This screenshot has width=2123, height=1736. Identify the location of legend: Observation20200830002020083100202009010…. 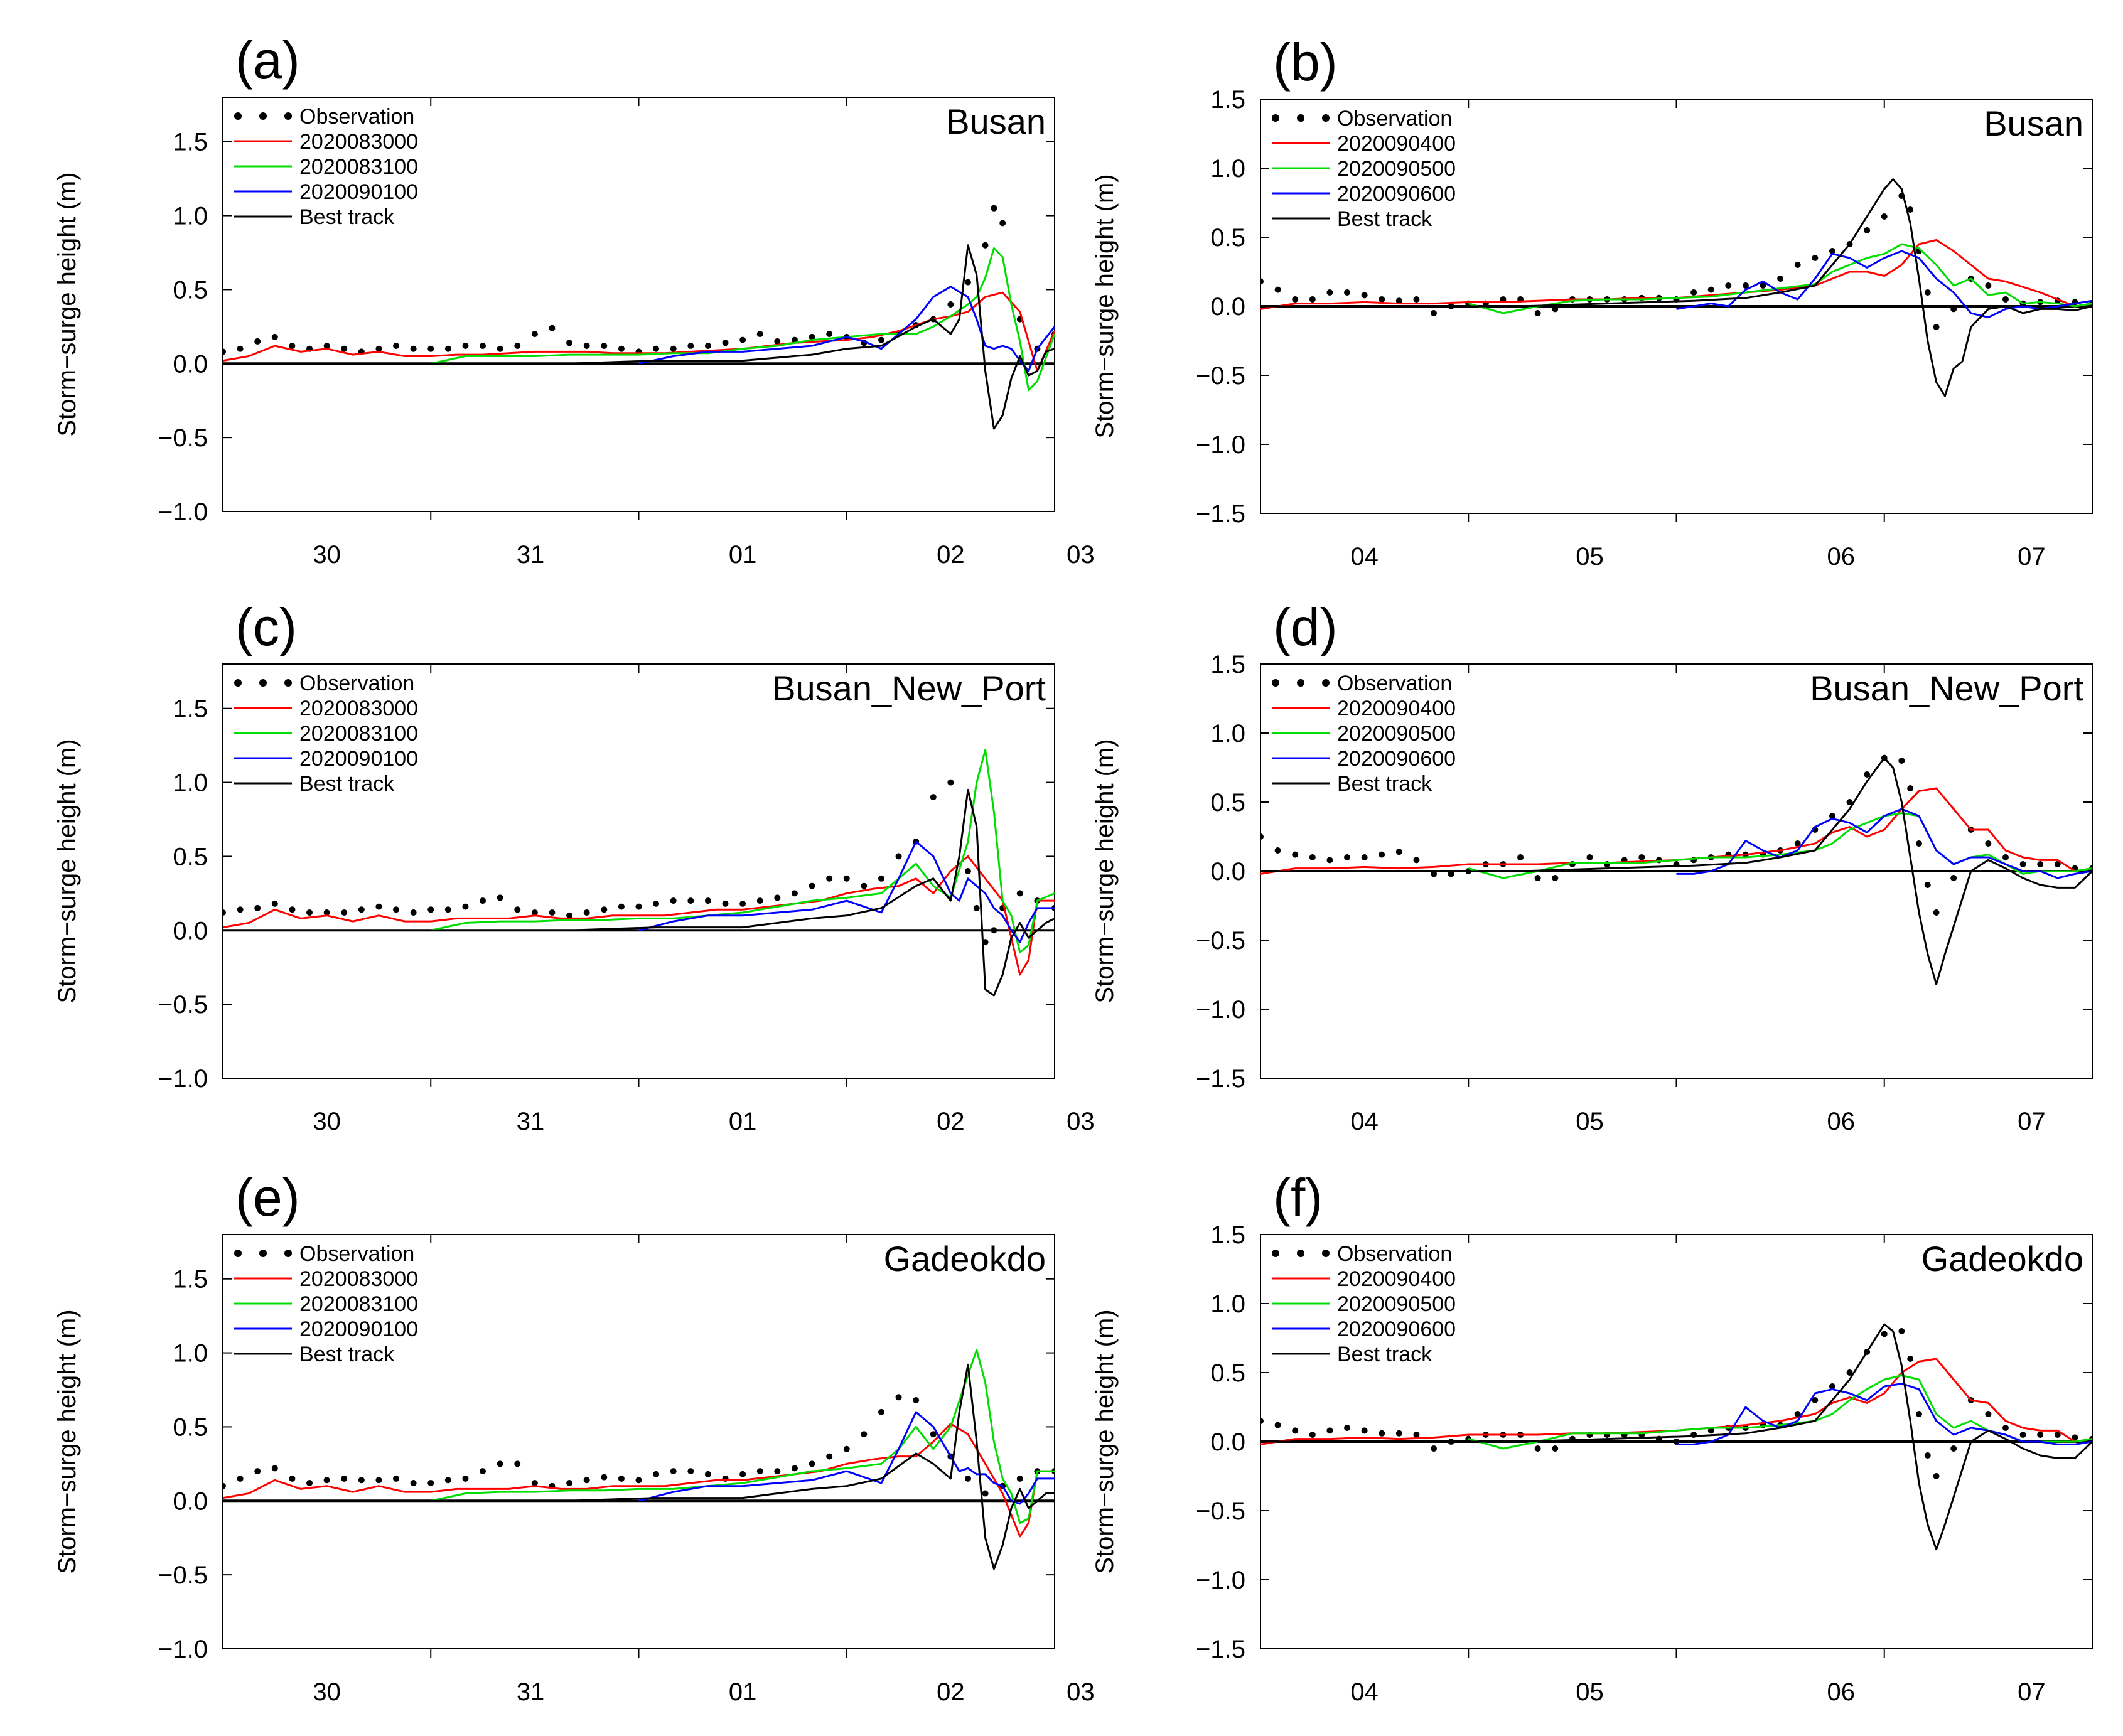
(326, 1304).